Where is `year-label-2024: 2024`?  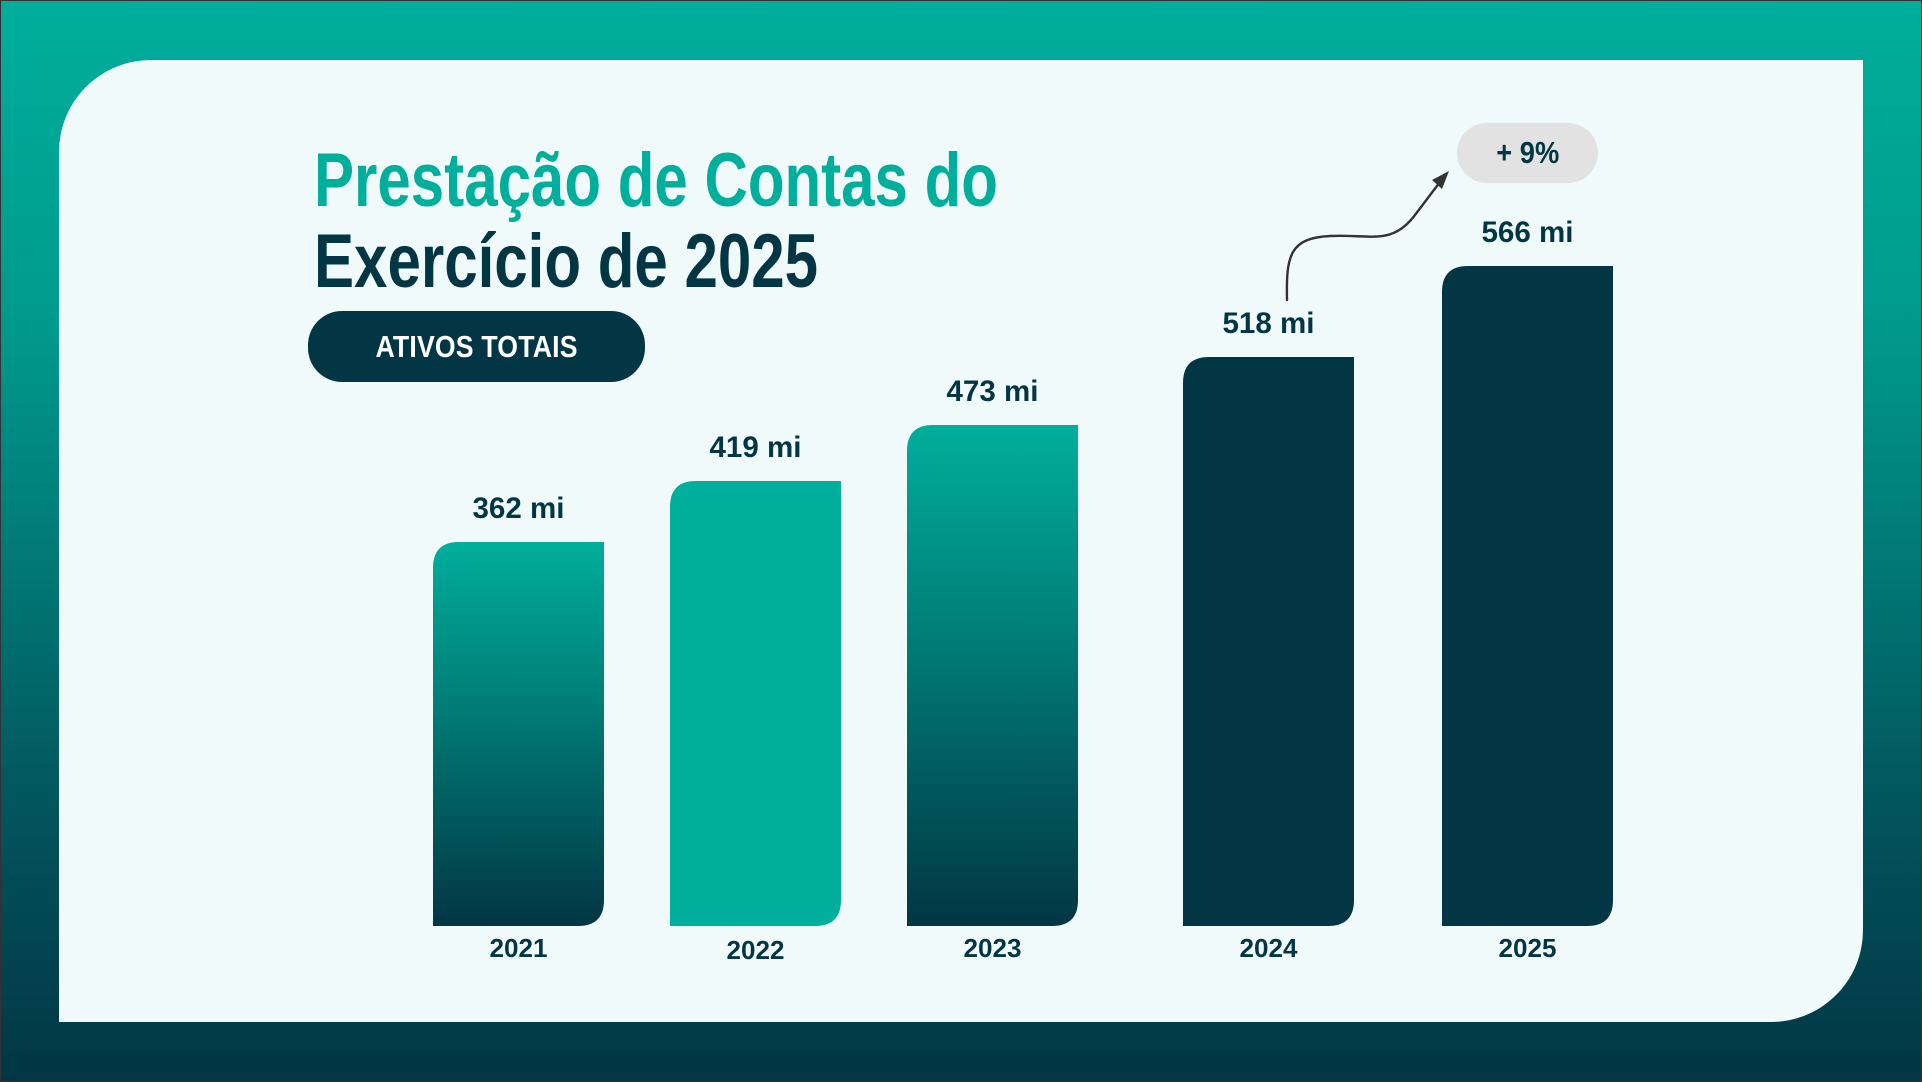
year-label-2024: 2024 is located at coordinates (1269, 948).